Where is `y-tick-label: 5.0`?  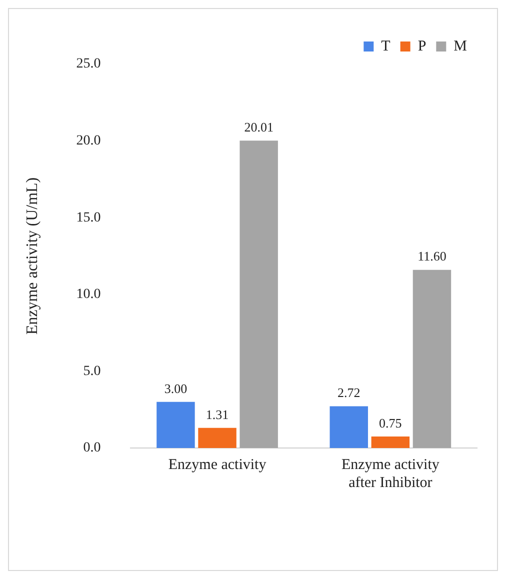
y-tick-label: 5.0 is located at coordinates (92, 371).